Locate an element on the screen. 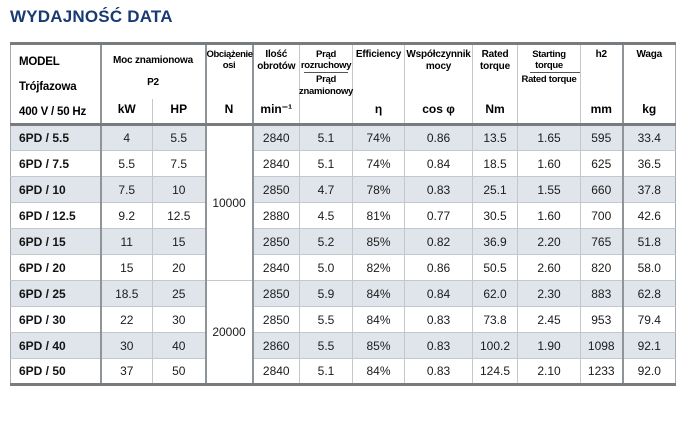 Image resolution: width=689 pixels, height=427 pixels. header-torque-ratio-bottom: Rated torque is located at coordinates (549, 80).